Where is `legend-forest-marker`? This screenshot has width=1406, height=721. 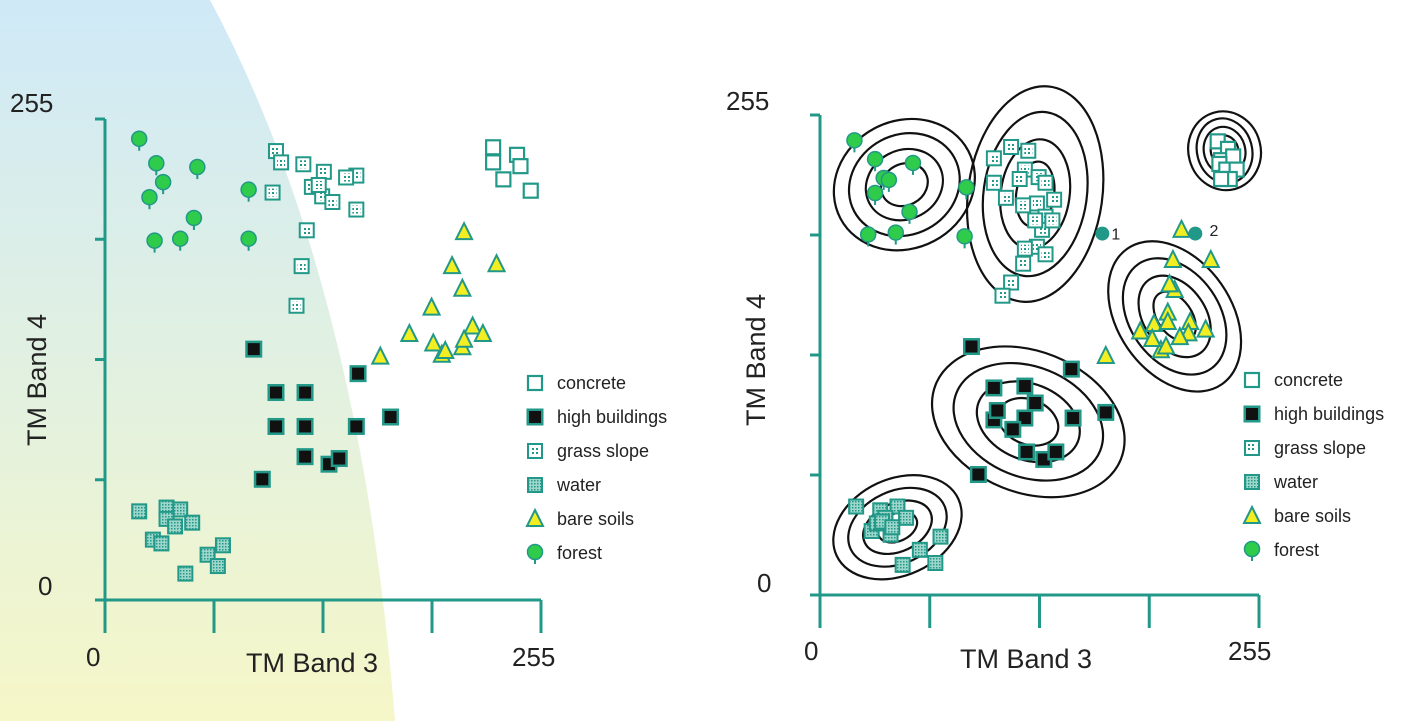
legend-forest-marker is located at coordinates (1252, 550).